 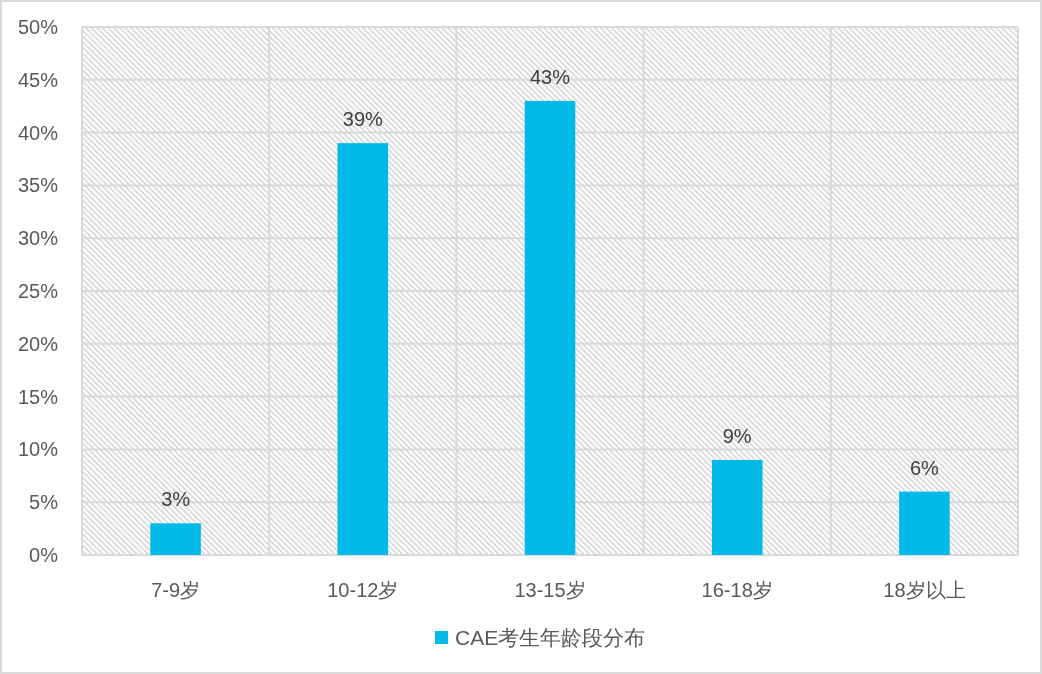 I want to click on text: 39%, so click(x=362, y=119).